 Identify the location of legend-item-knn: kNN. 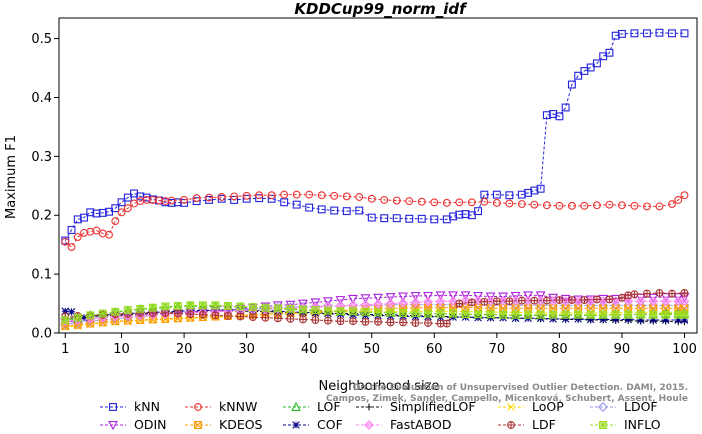
(130, 406).